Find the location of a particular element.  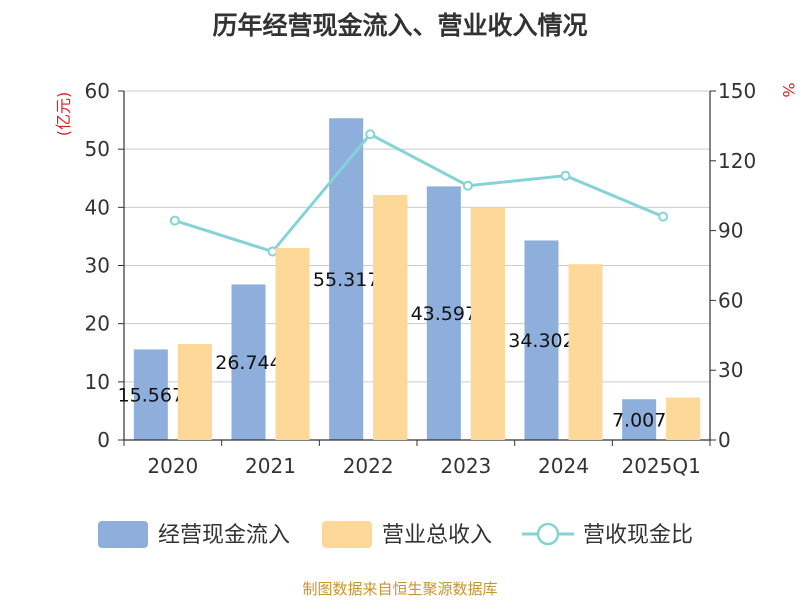

cash-inflow-data-label: 55.317 is located at coordinates (346, 280).